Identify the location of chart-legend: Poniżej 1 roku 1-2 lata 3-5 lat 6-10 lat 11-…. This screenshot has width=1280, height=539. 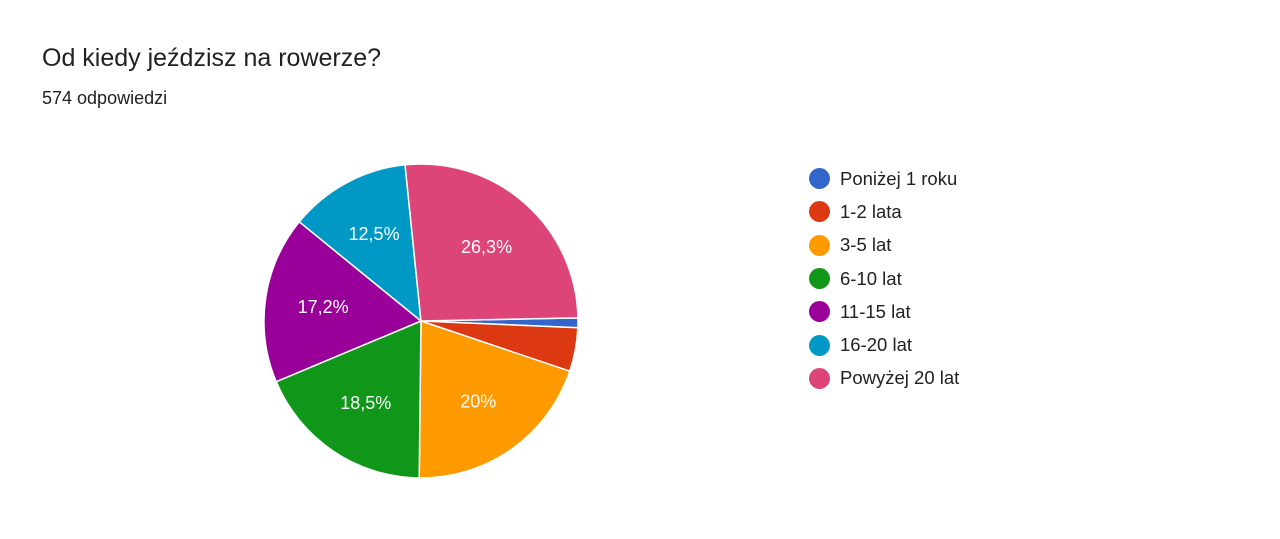
(884, 278).